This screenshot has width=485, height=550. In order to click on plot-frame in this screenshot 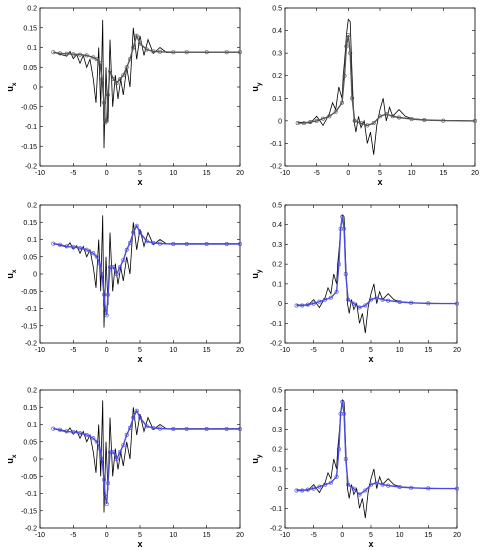, I will do `click(371, 274)`.